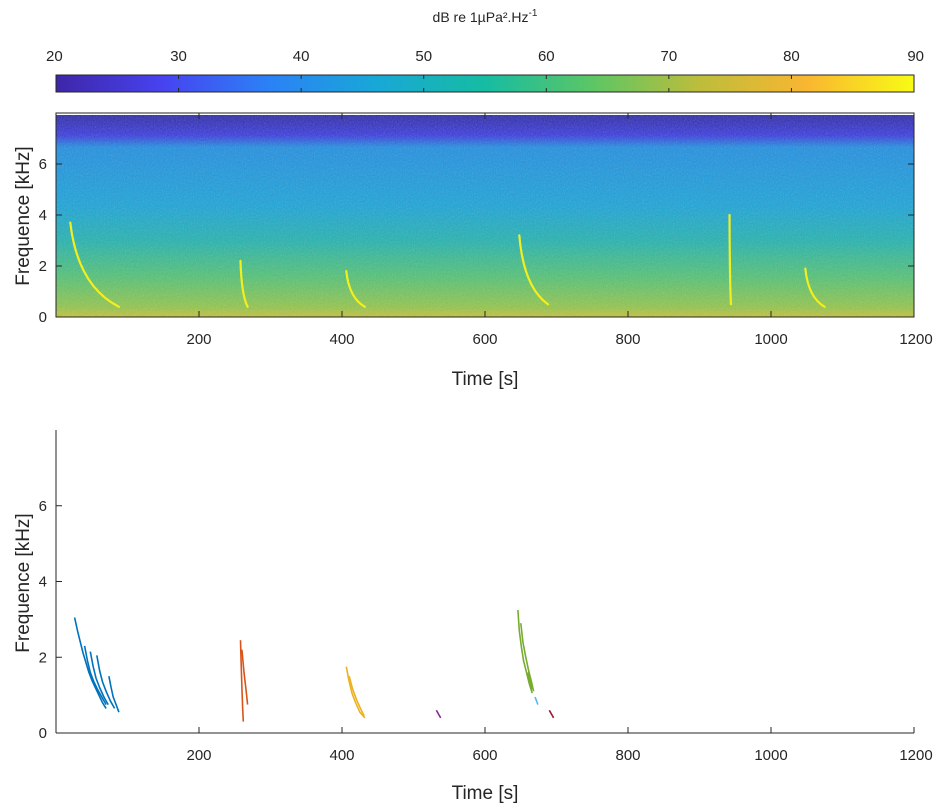  I want to click on colorbar-ticks, so click(485, 83).